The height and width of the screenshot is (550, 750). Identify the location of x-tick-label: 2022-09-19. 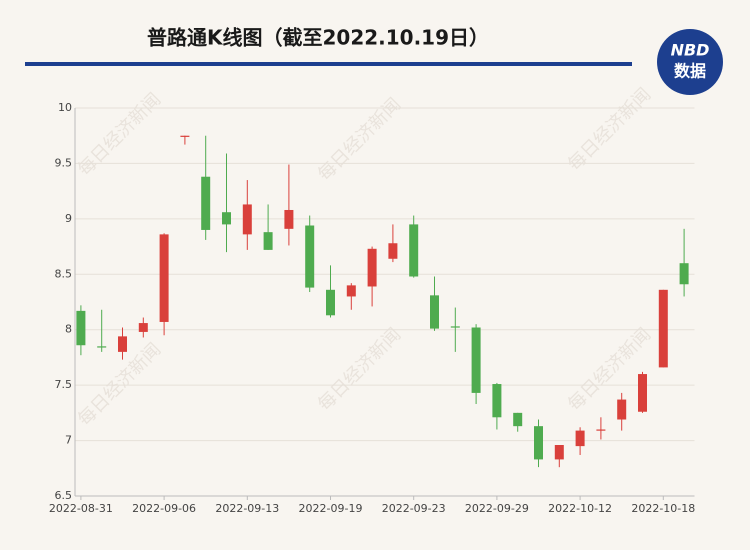
(331, 508).